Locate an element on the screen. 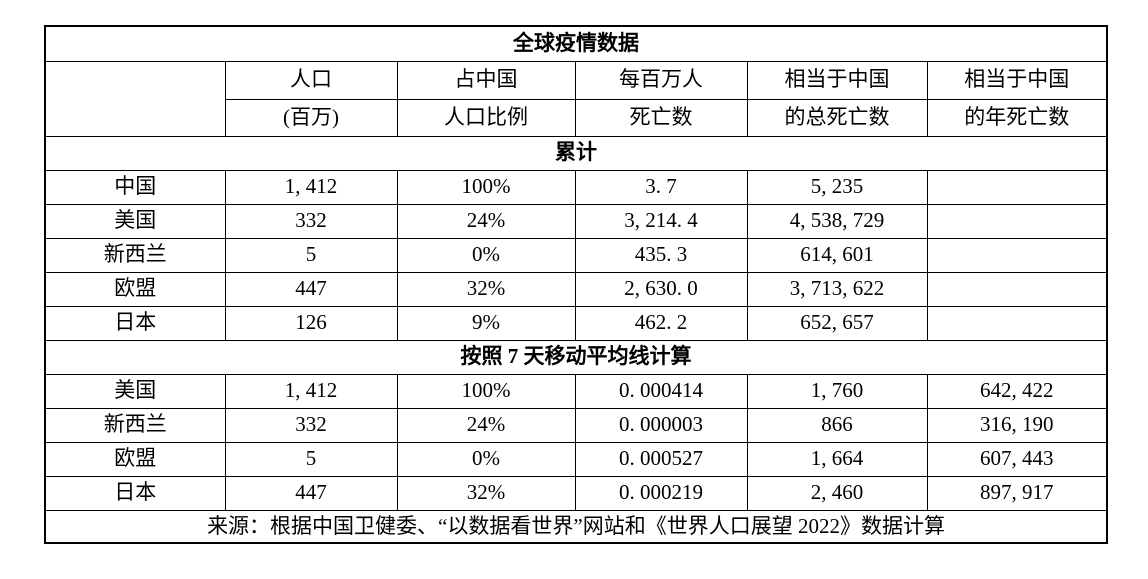  table-row: 欧盟 447 32% 2, 630. 0 3, 713, 622 is located at coordinates (576, 289).